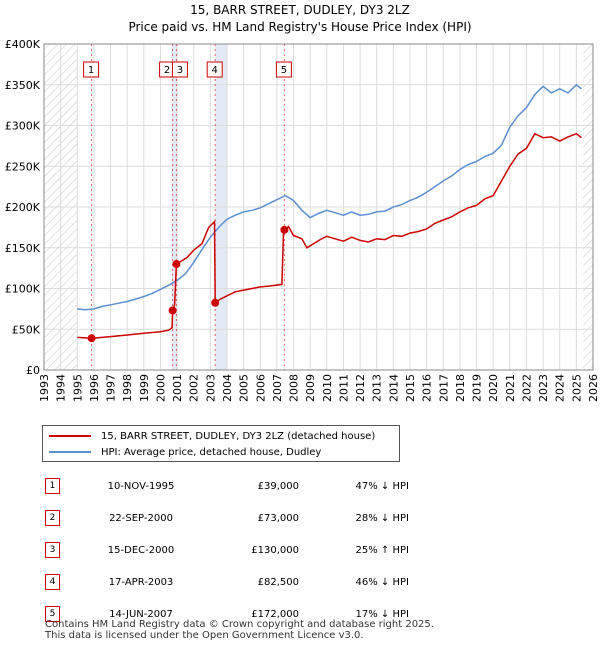  What do you see at coordinates (177, 388) in the screenshot?
I see `x-tick-label: 2001` at bounding box center [177, 388].